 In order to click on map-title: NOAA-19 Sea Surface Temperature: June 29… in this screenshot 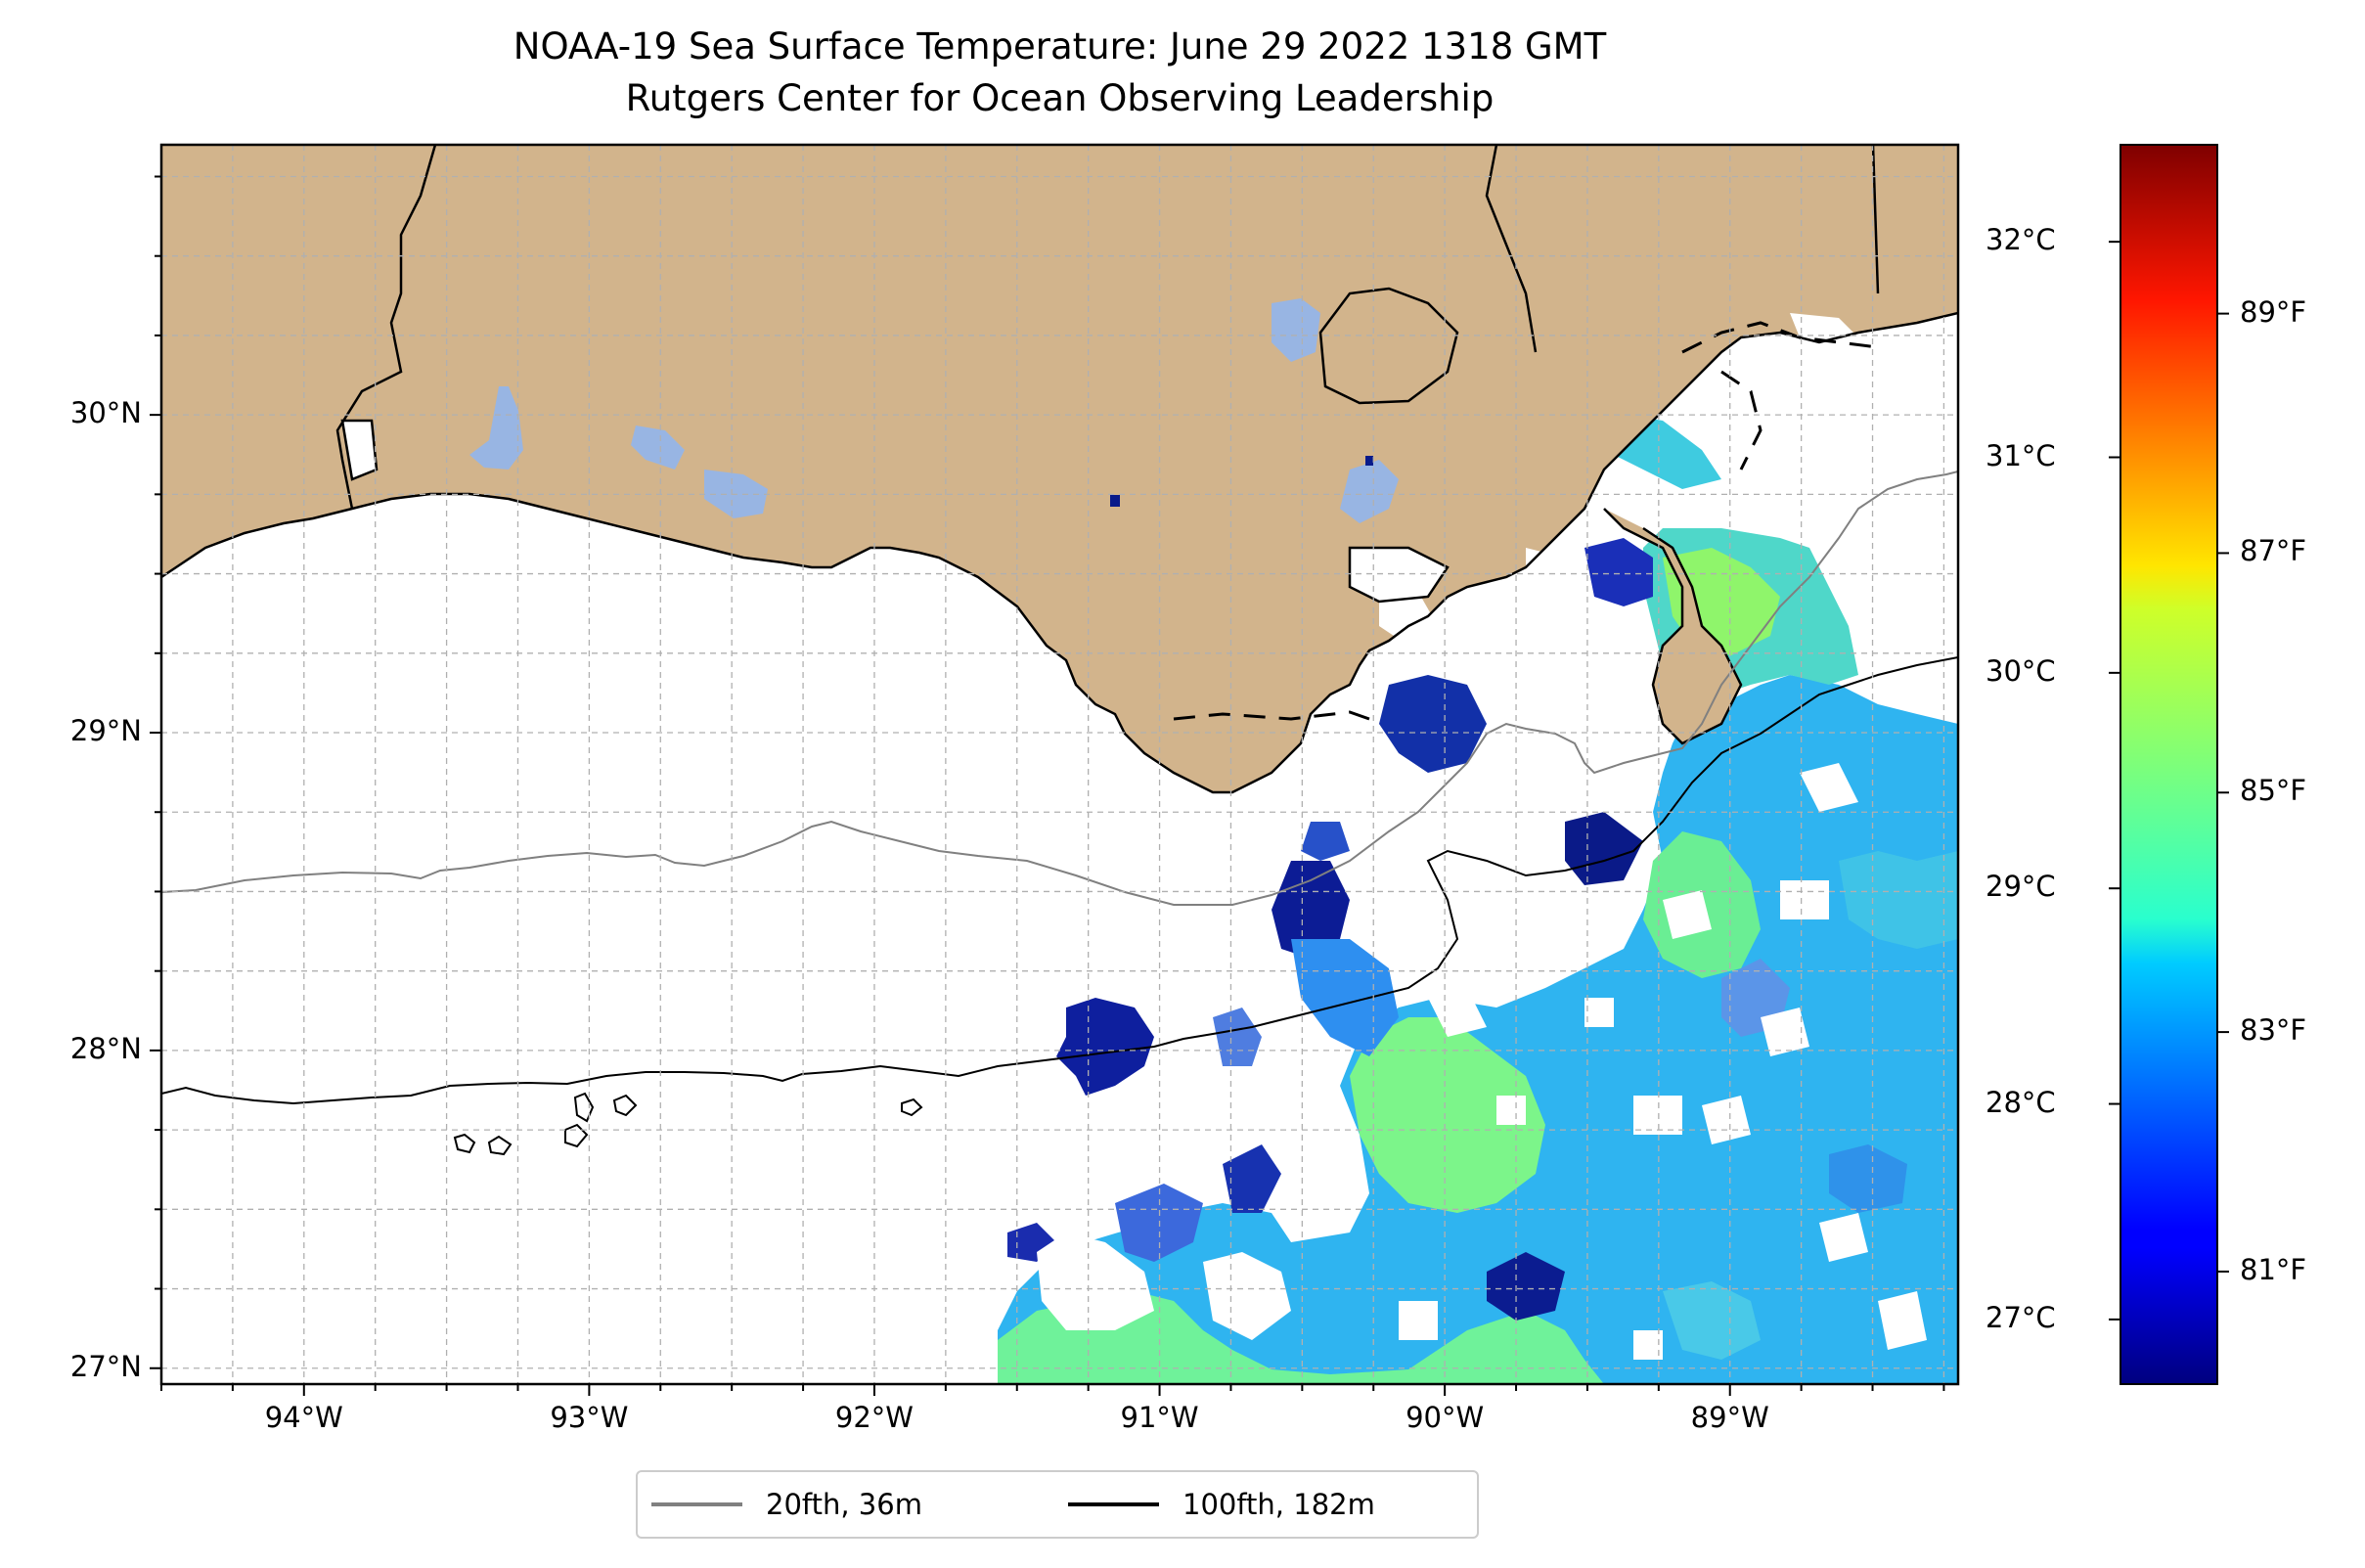, I will do `click(1060, 46)`.